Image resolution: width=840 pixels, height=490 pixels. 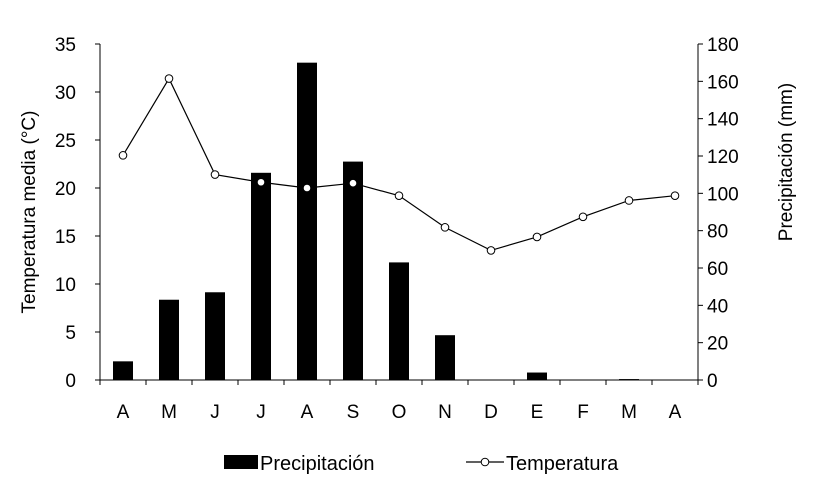 What do you see at coordinates (786, 162) in the screenshot?
I see `right-axis-title: Precipitación (mm)` at bounding box center [786, 162].